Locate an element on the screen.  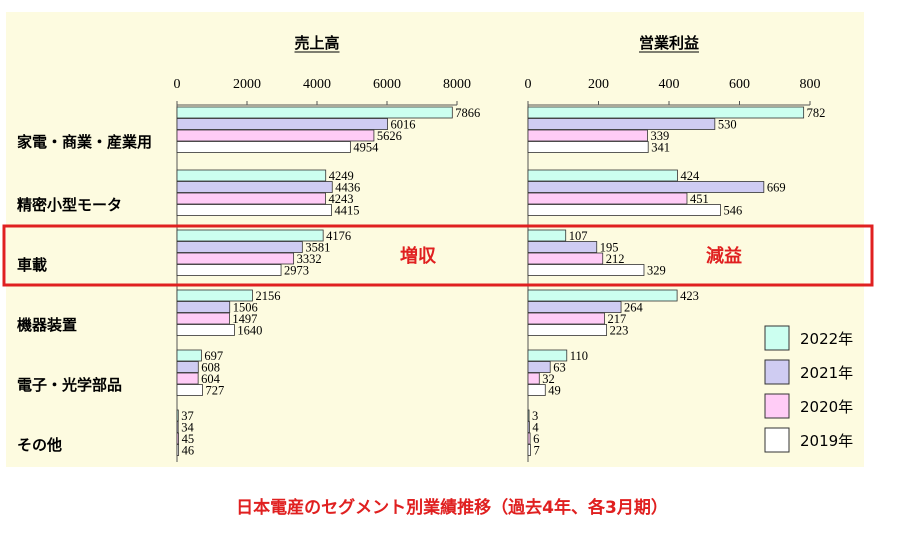
data-label: 7 is located at coordinates (536, 451).